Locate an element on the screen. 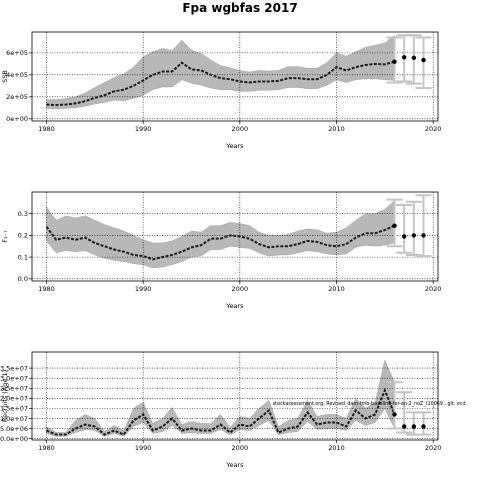  y-tick-label: 0.2 is located at coordinates (23, 236).